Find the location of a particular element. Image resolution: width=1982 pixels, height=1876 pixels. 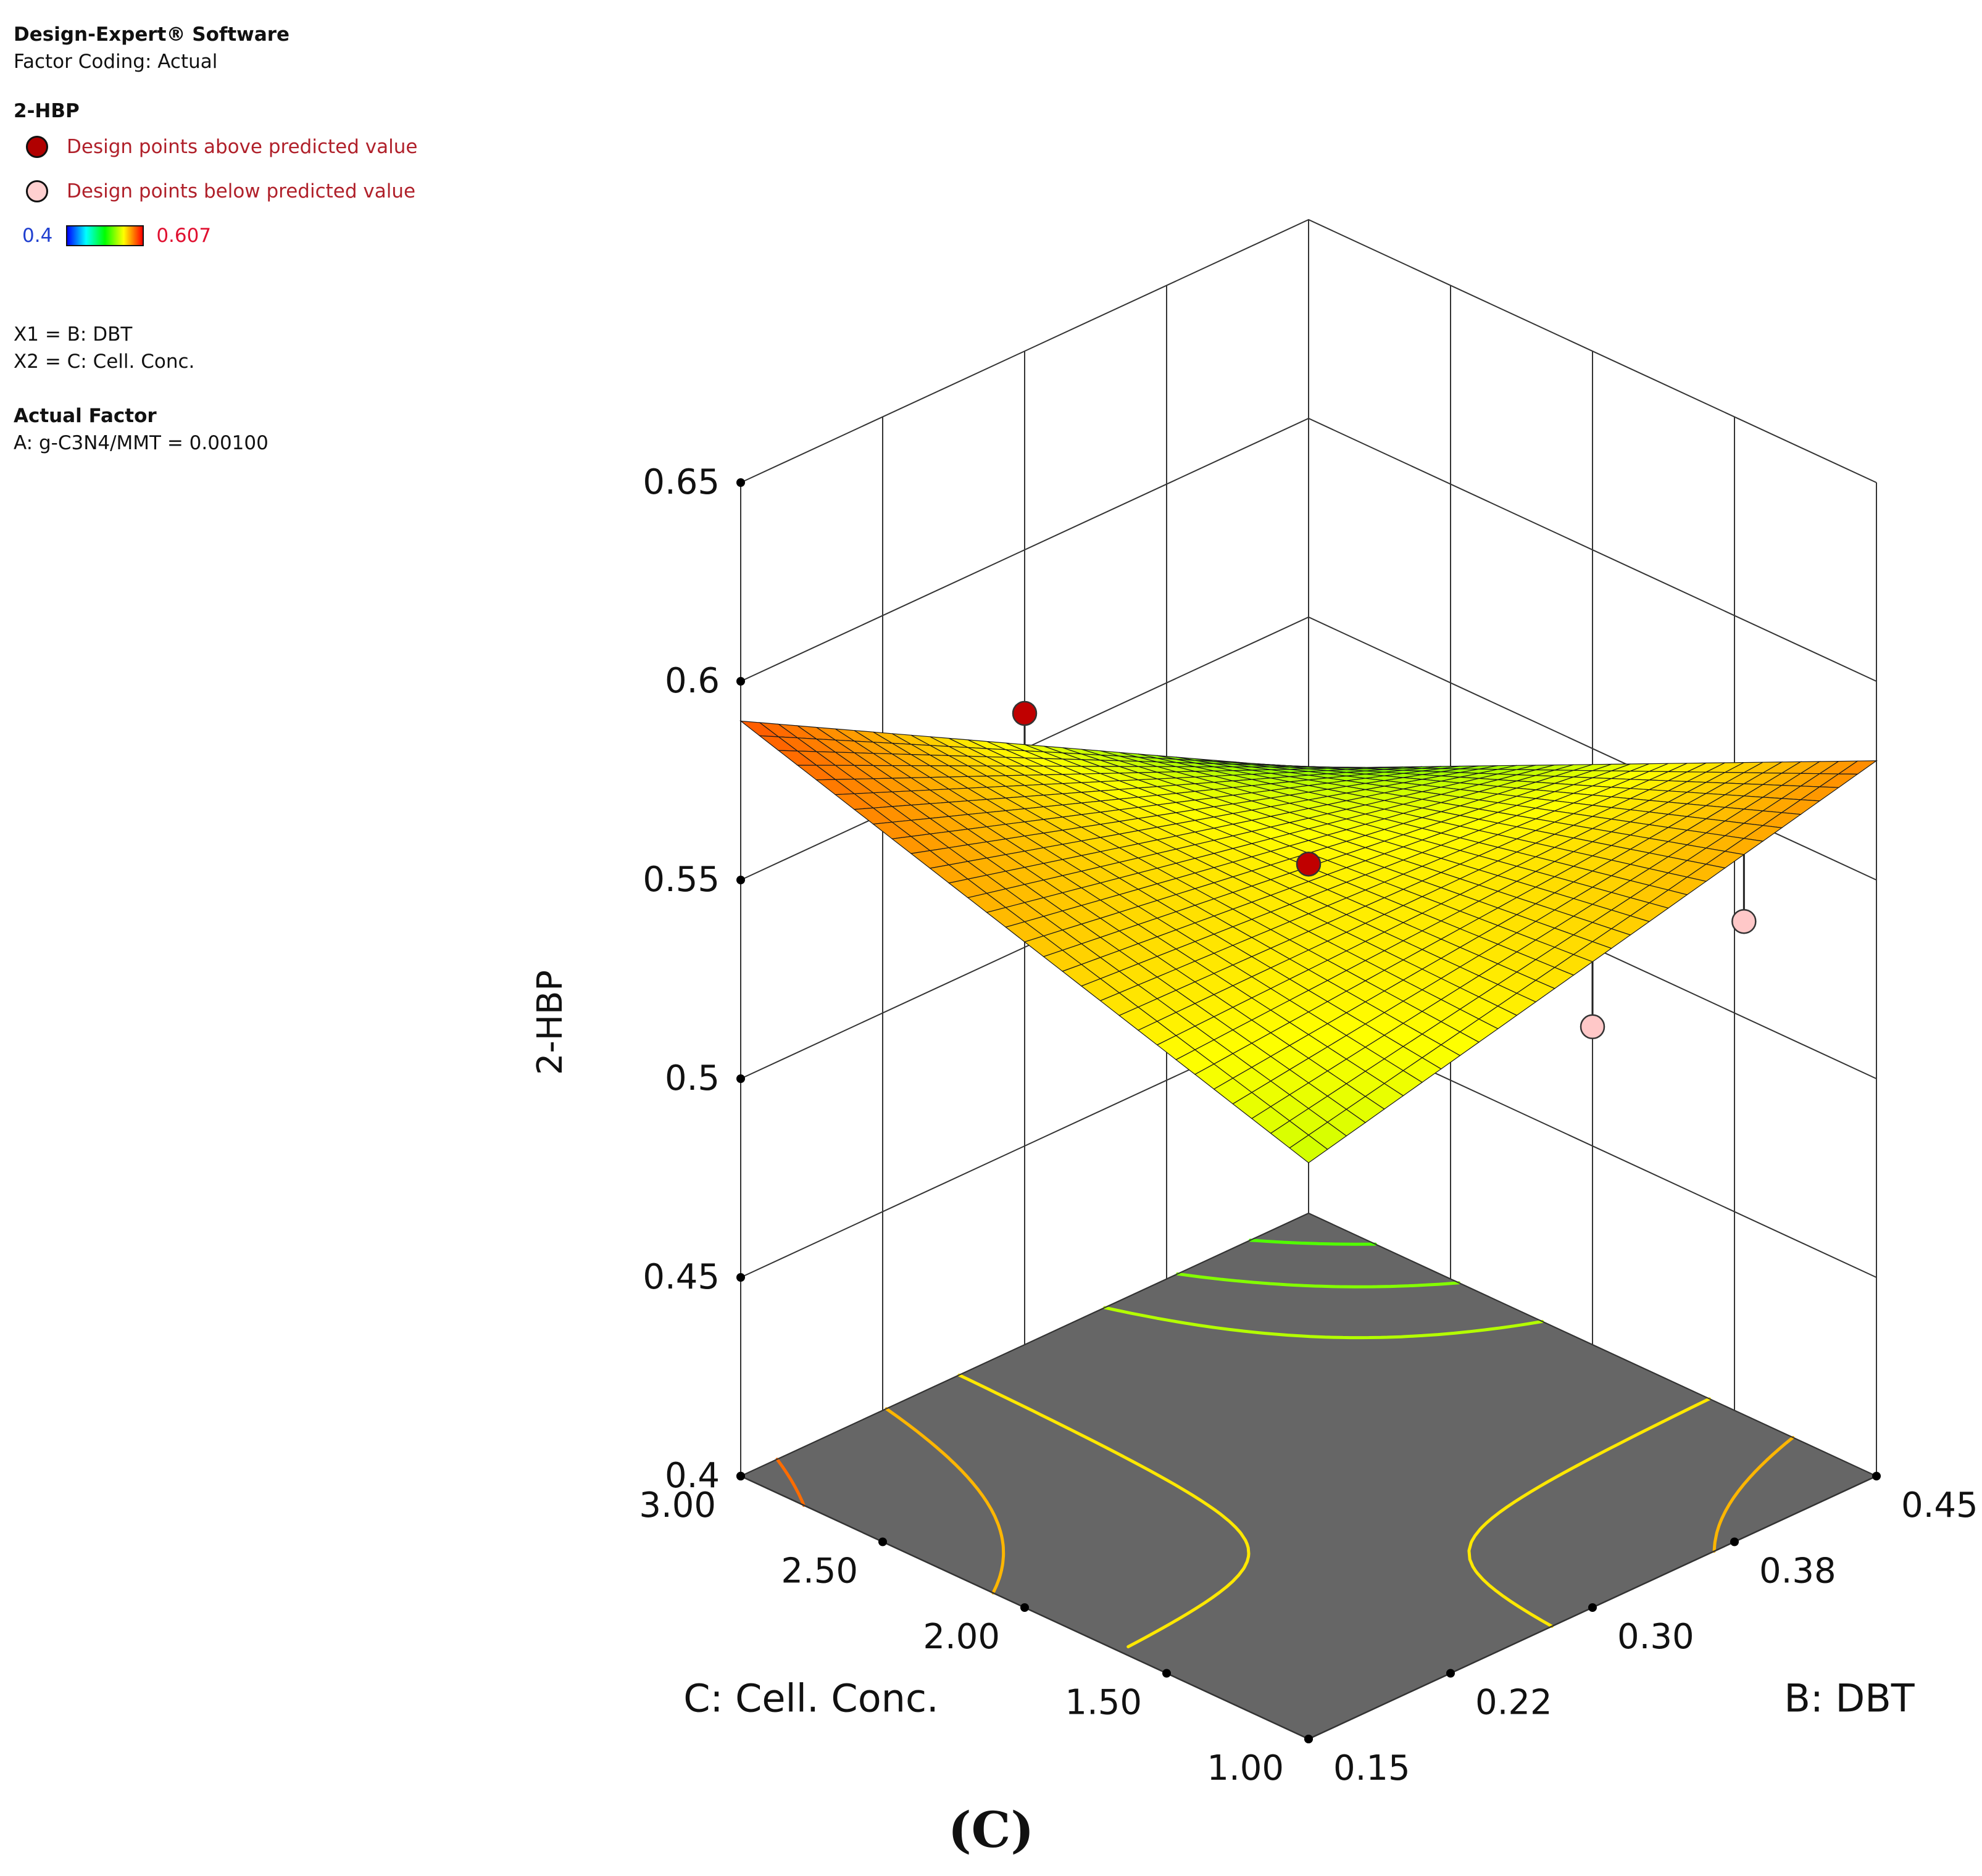

z-tick-label: 0.65 is located at coordinates (681, 482).